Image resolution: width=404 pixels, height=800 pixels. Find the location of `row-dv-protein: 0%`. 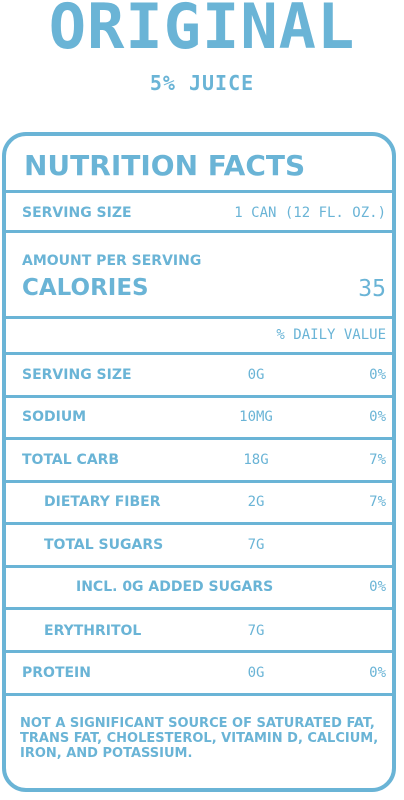

row-dv-protein: 0% is located at coordinates (377, 673).